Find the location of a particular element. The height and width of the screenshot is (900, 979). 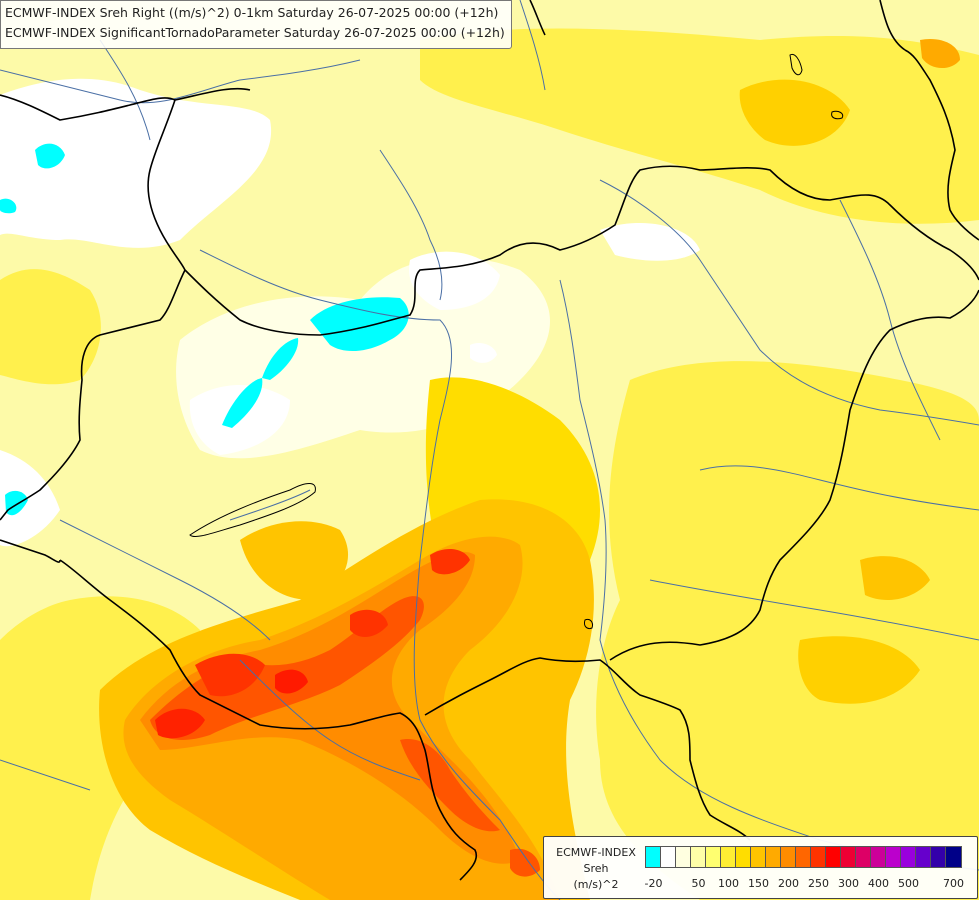

legend-parameter: Sreh is located at coordinates (596, 868).